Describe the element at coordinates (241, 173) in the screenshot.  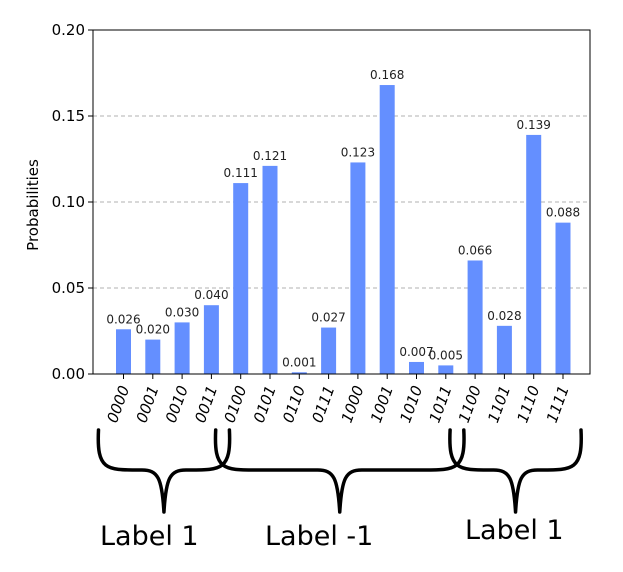
I see `value-label: 0.111` at that location.